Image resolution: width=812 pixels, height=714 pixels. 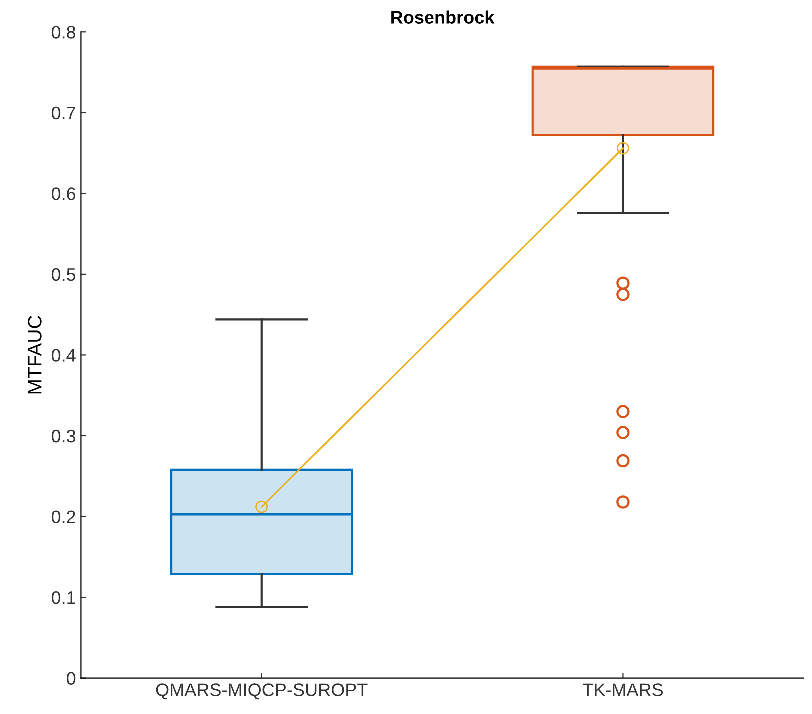 What do you see at coordinates (35, 355) in the screenshot?
I see `y-axis-title: MTFAUC` at bounding box center [35, 355].